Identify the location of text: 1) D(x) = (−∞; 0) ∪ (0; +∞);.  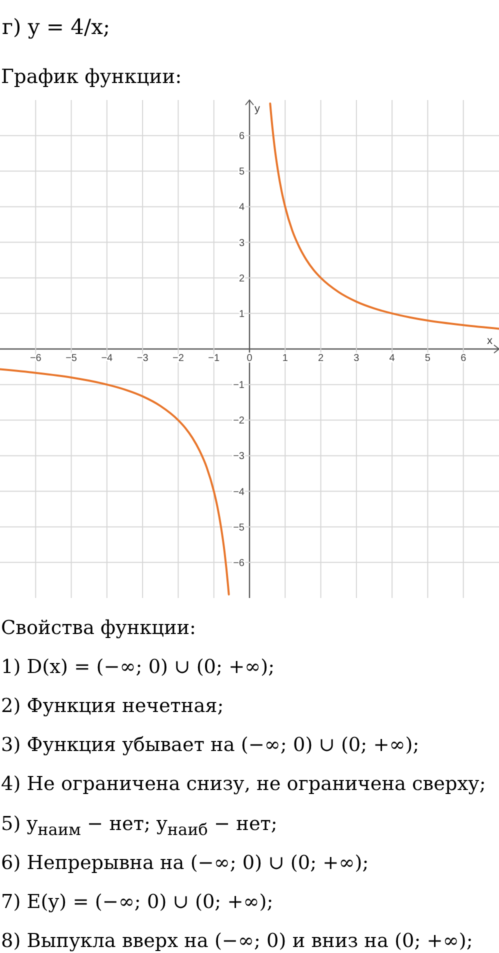
(138, 667).